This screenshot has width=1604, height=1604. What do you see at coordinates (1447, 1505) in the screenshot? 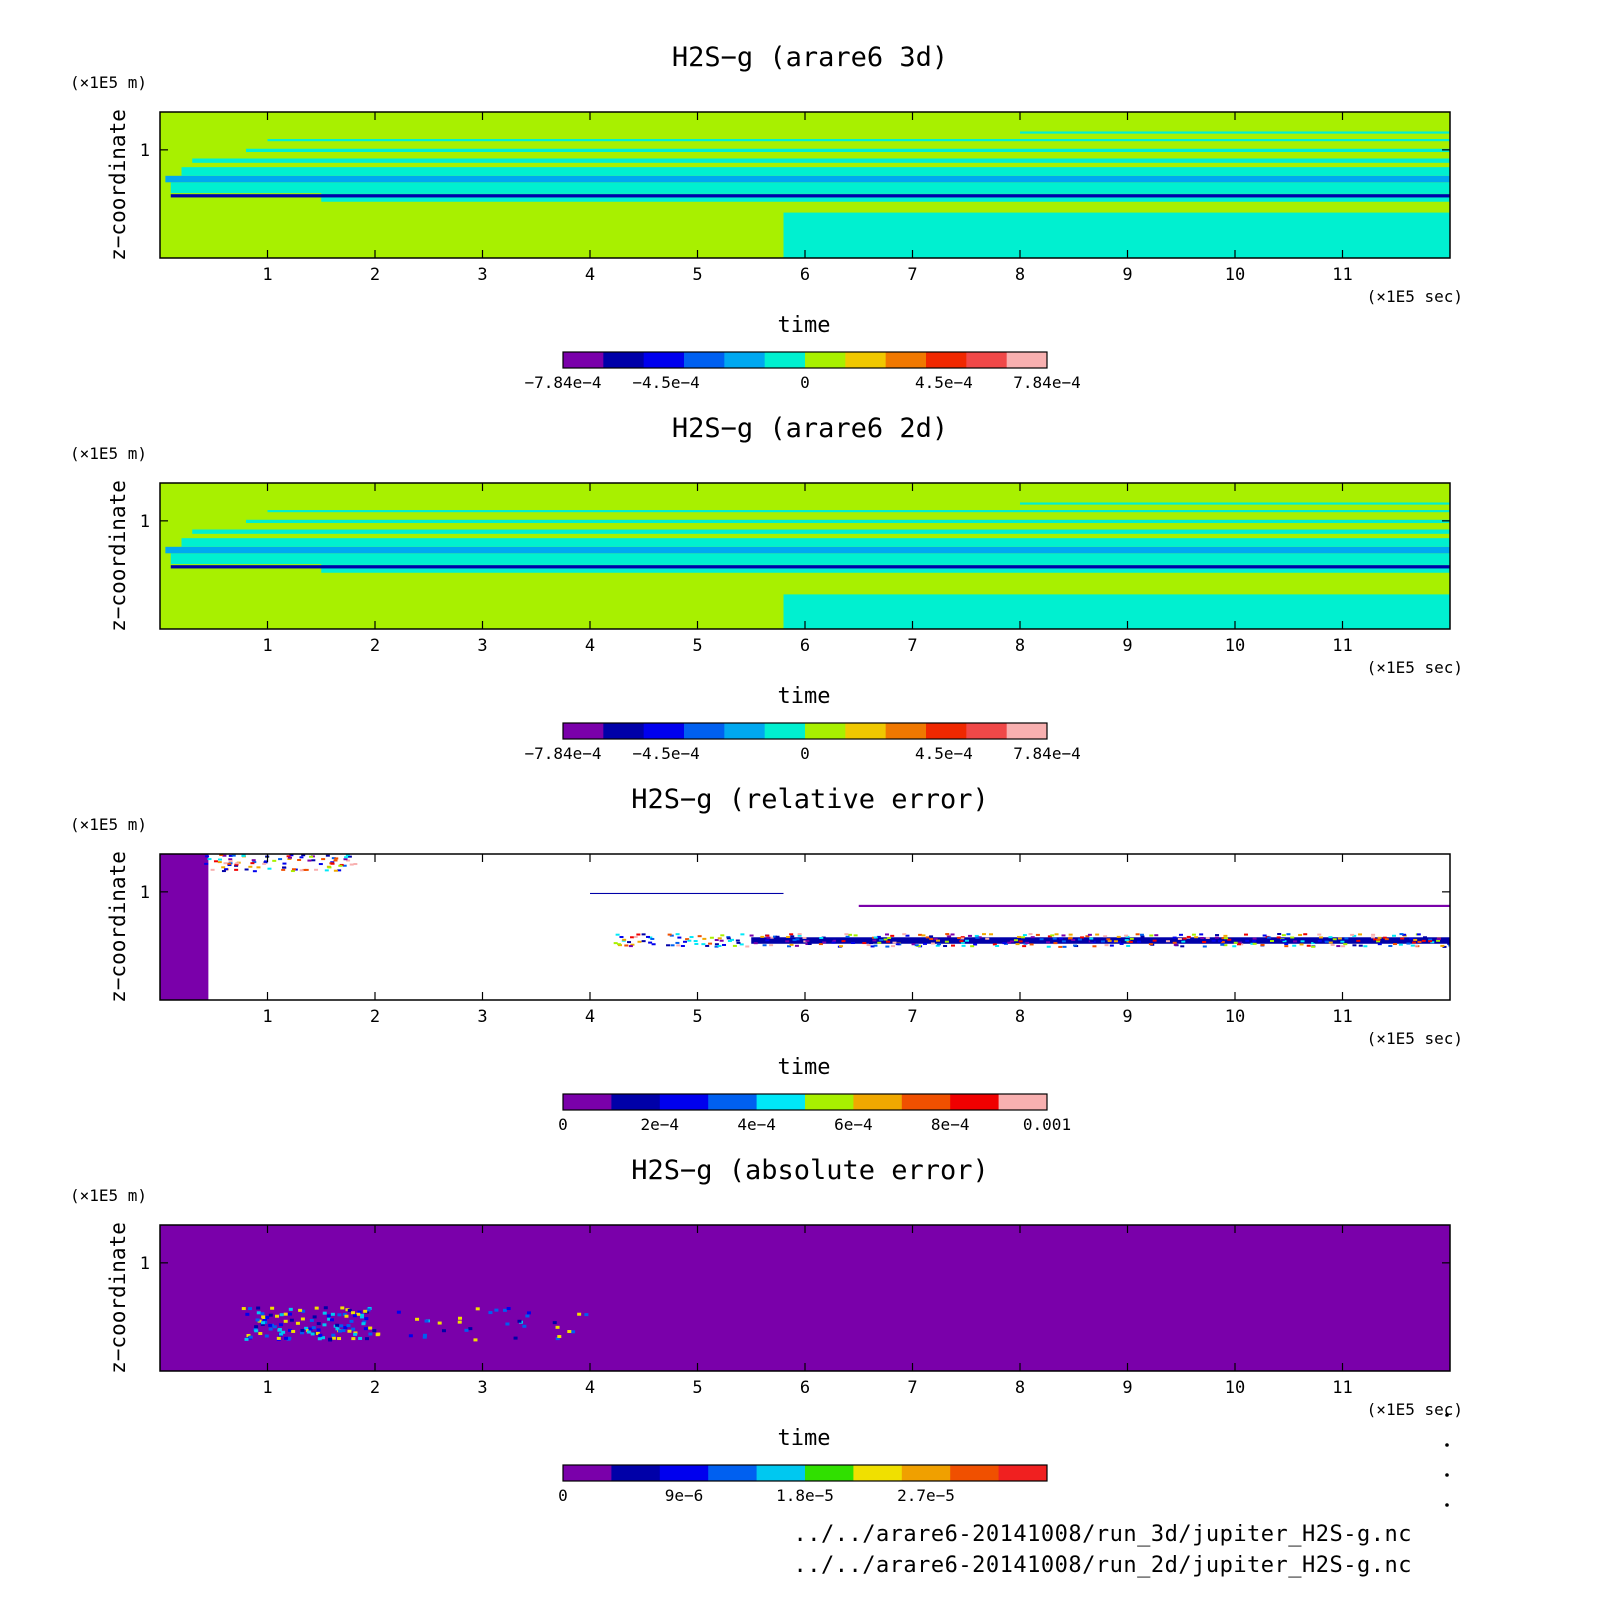
I see `marker-dot` at bounding box center [1447, 1505].